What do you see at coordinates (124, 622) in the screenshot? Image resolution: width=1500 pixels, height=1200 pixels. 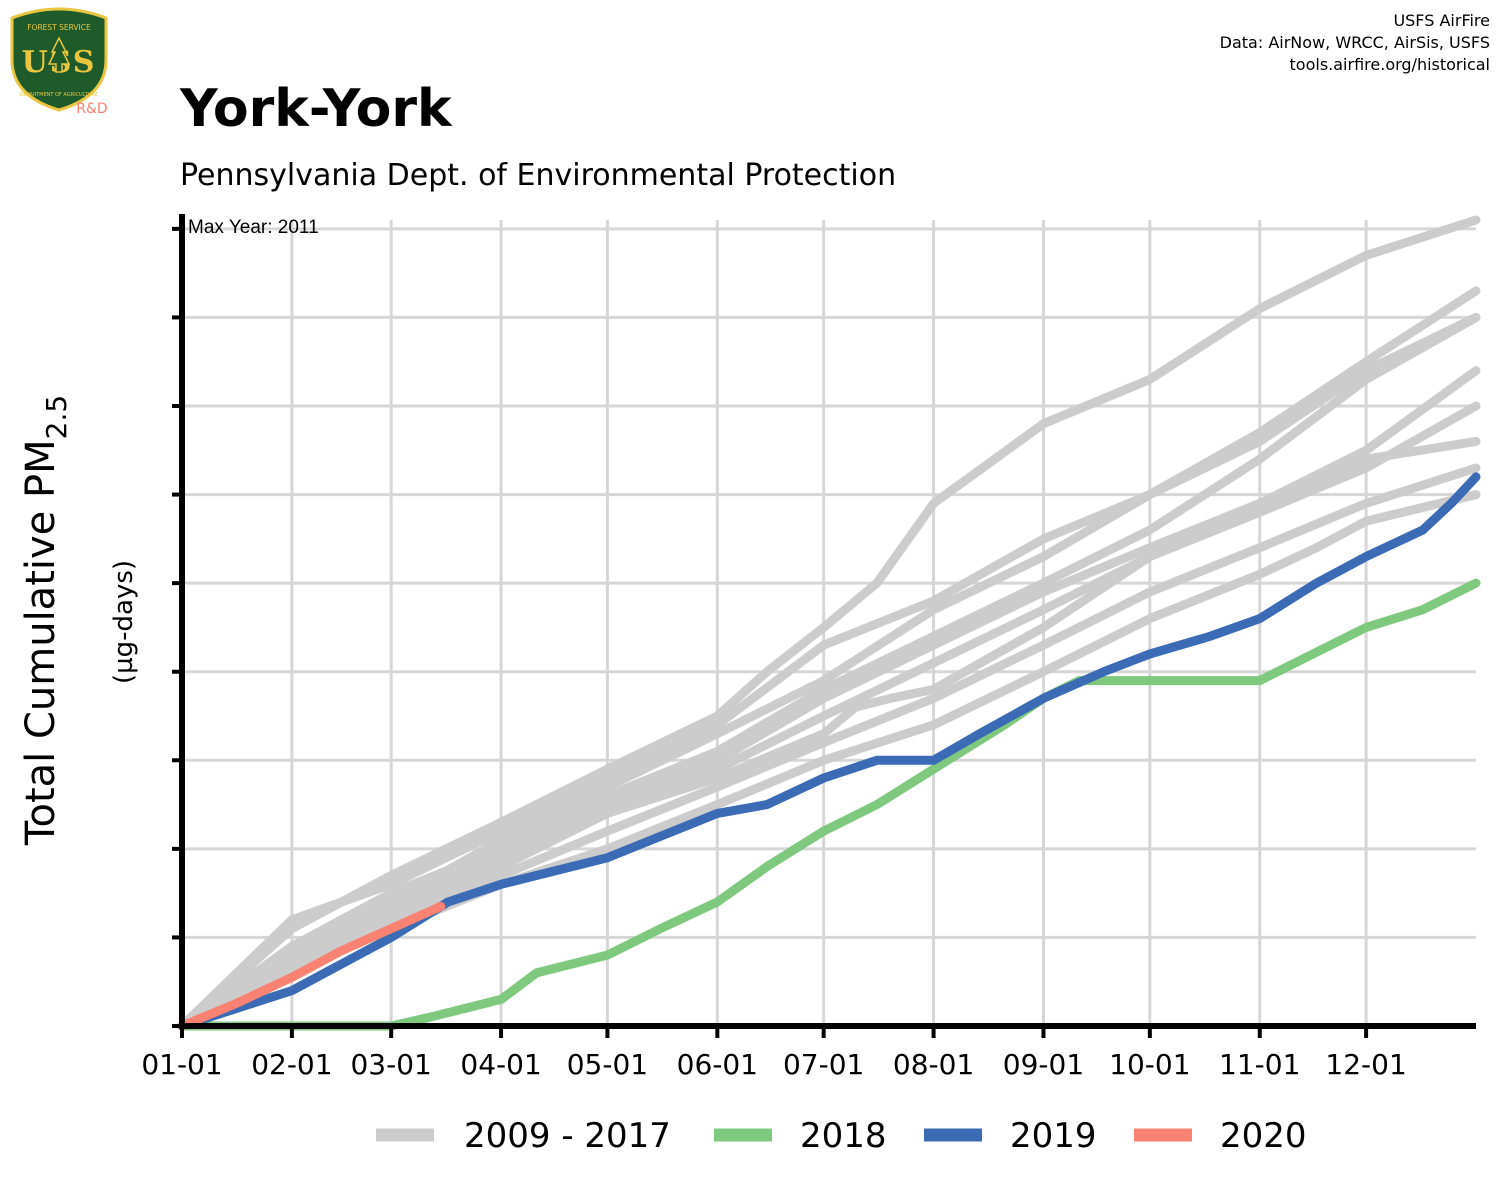 I see `y-axis-units: (µg-days)` at bounding box center [124, 622].